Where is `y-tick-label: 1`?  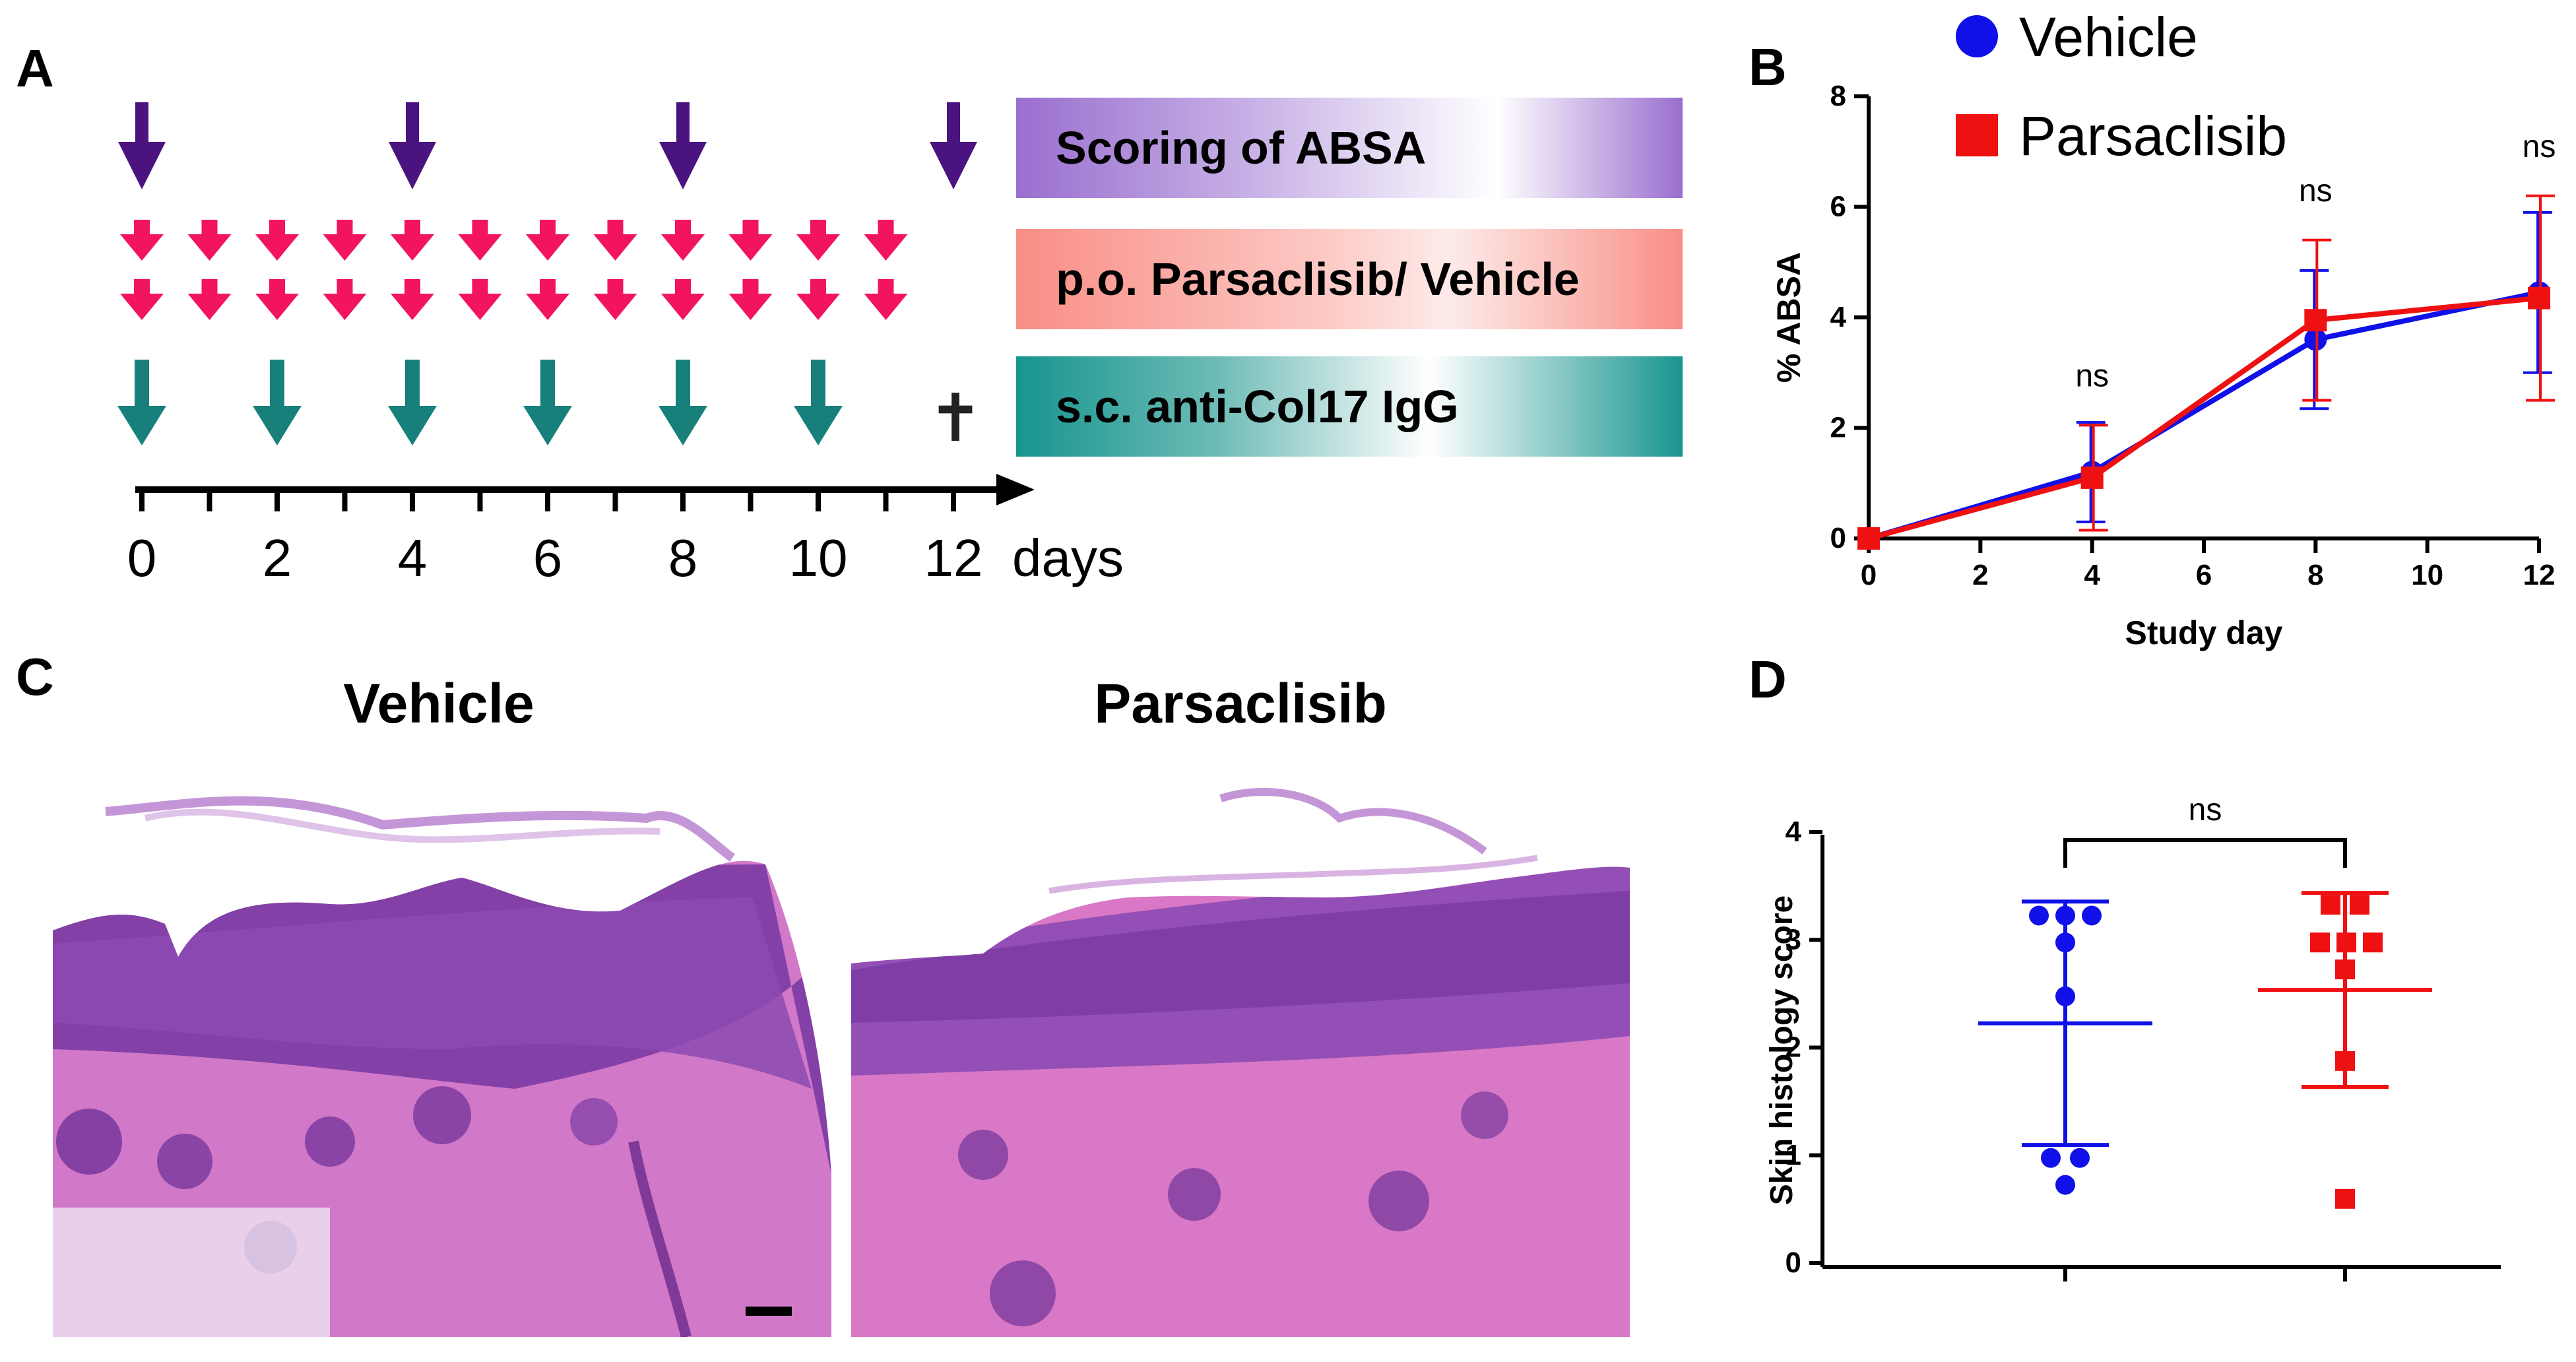
y-tick-label: 1 is located at coordinates (1793, 1155).